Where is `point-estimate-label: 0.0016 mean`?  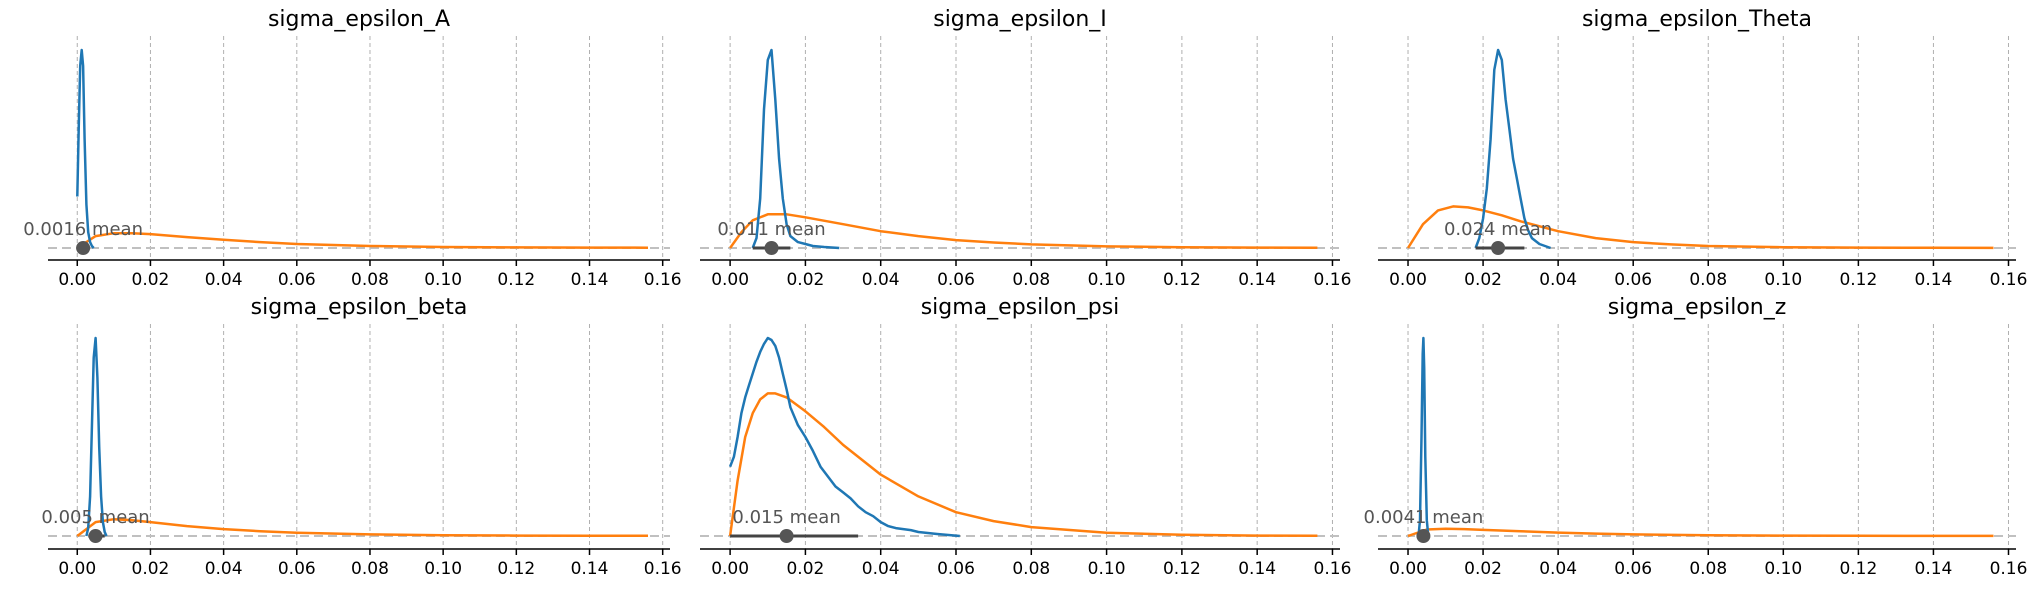 point-estimate-label: 0.0016 mean is located at coordinates (83, 229).